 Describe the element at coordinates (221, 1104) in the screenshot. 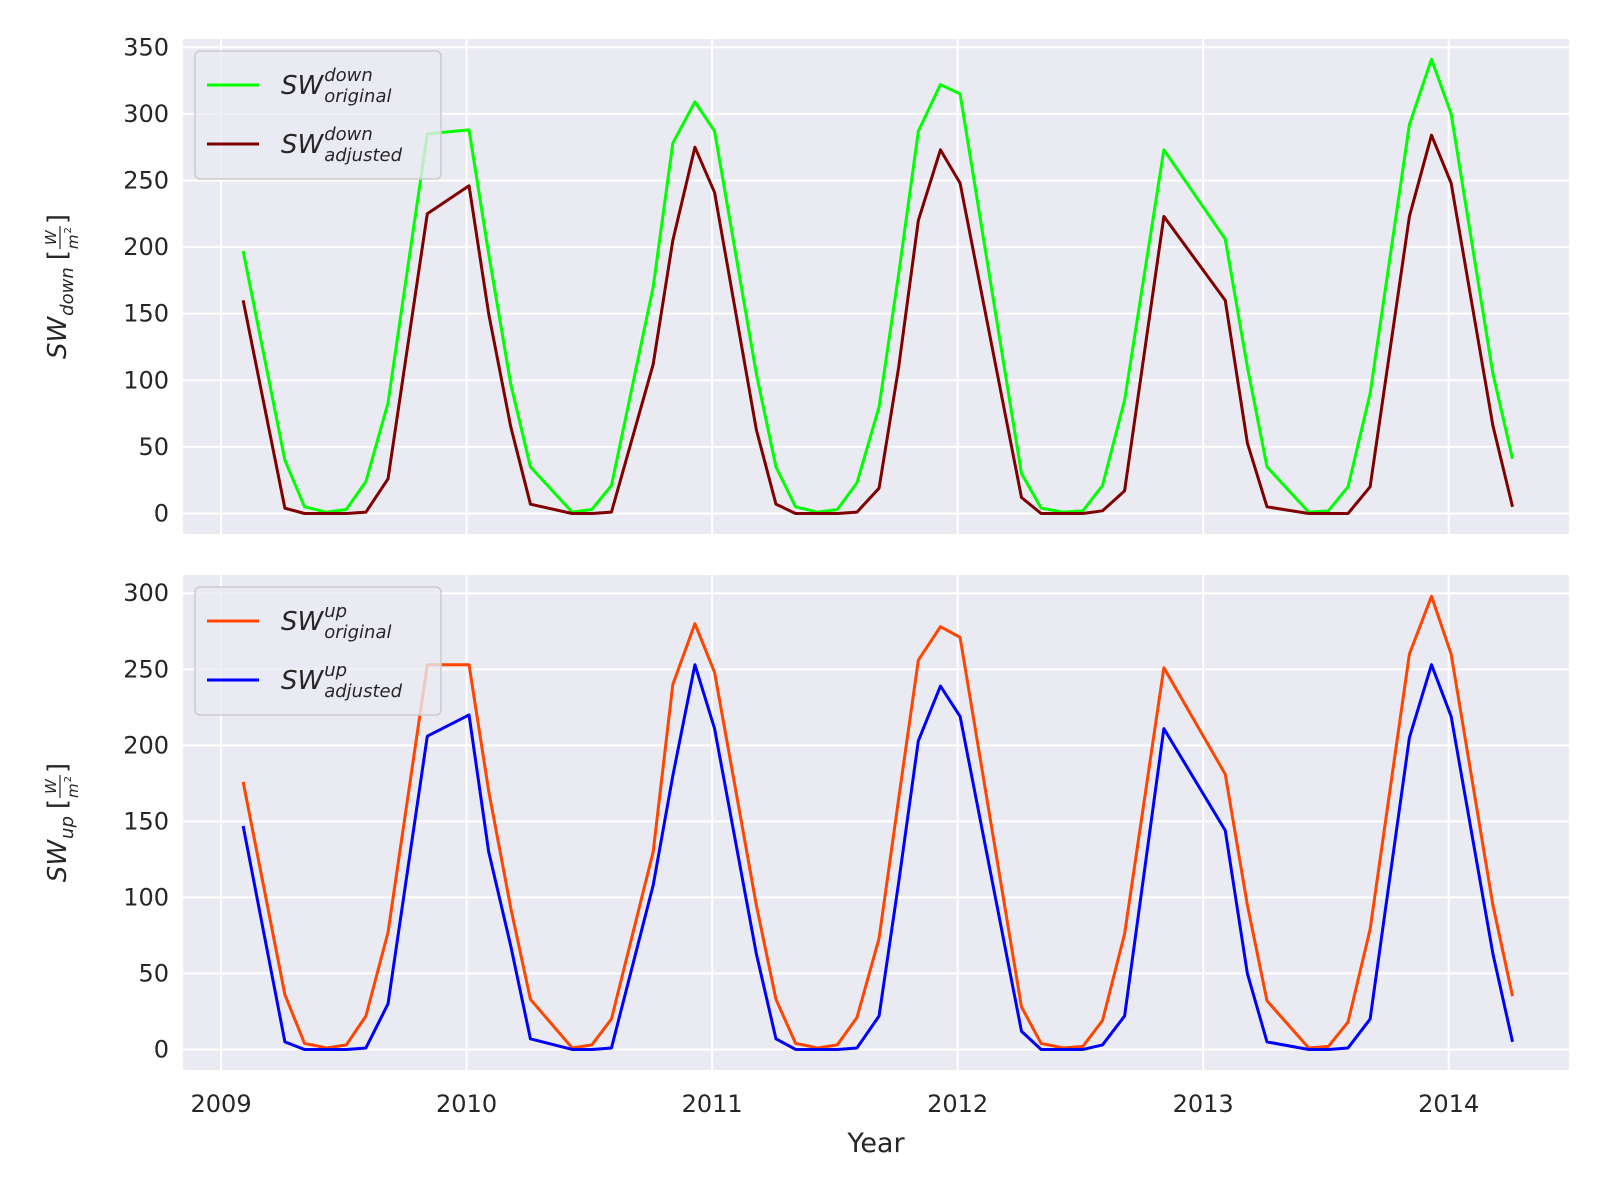

I see `x-tick-label: 2009` at that location.